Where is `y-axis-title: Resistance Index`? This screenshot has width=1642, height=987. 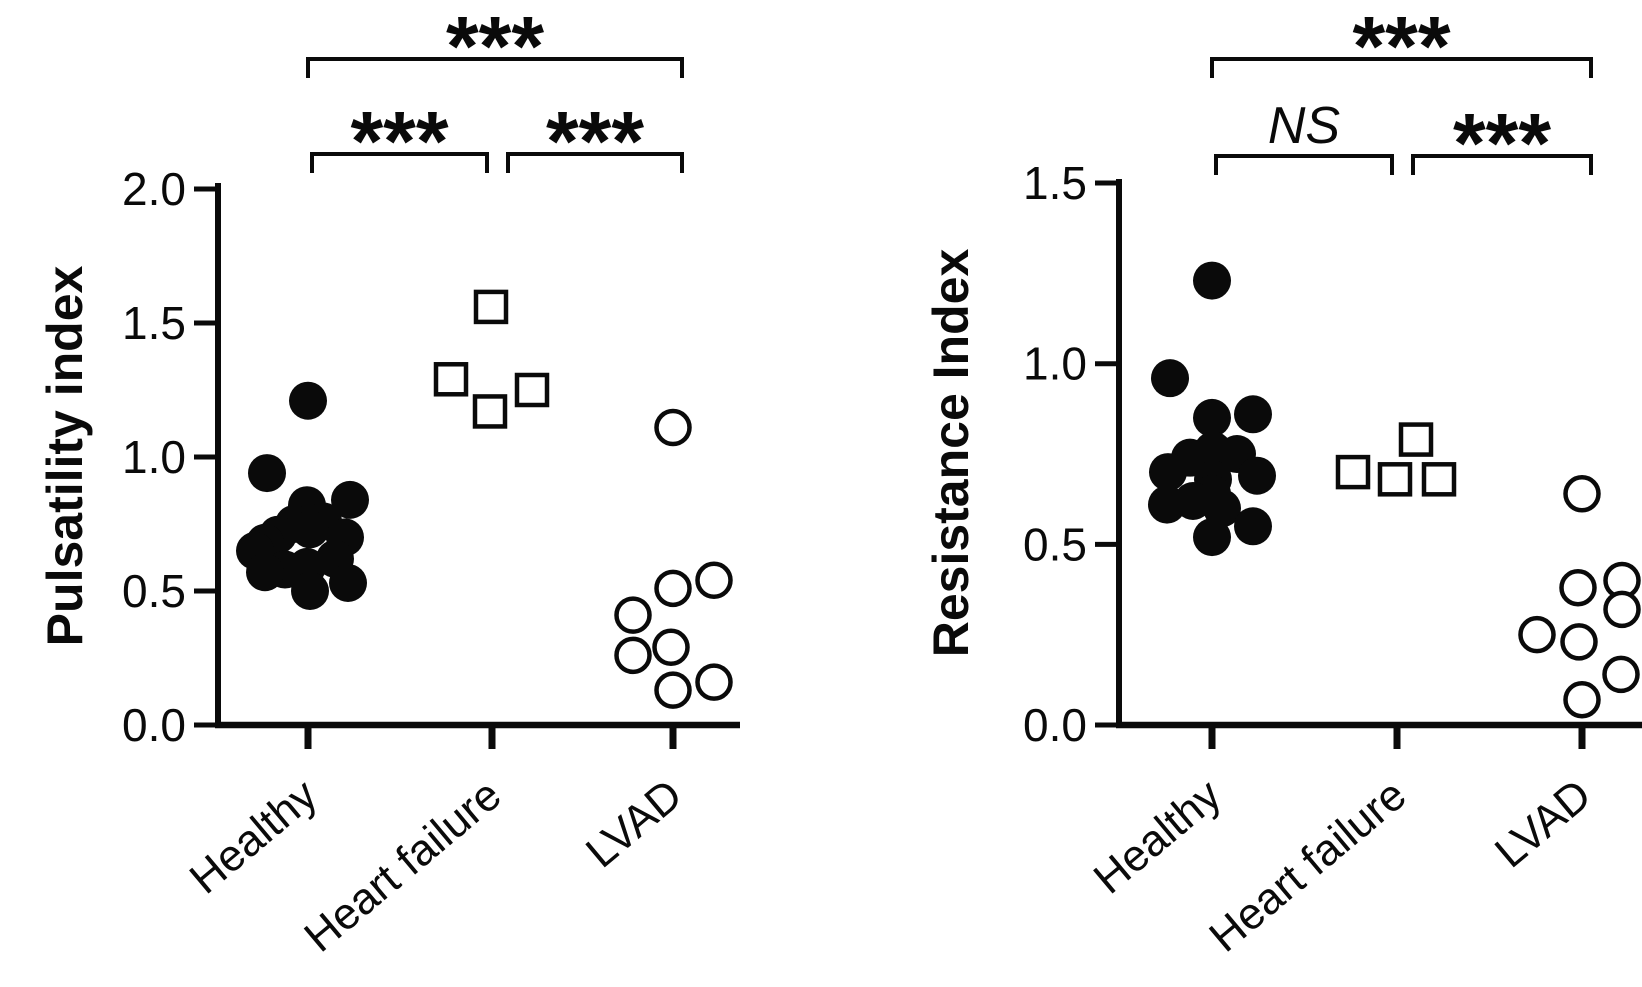 y-axis-title: Resistance Index is located at coordinates (951, 453).